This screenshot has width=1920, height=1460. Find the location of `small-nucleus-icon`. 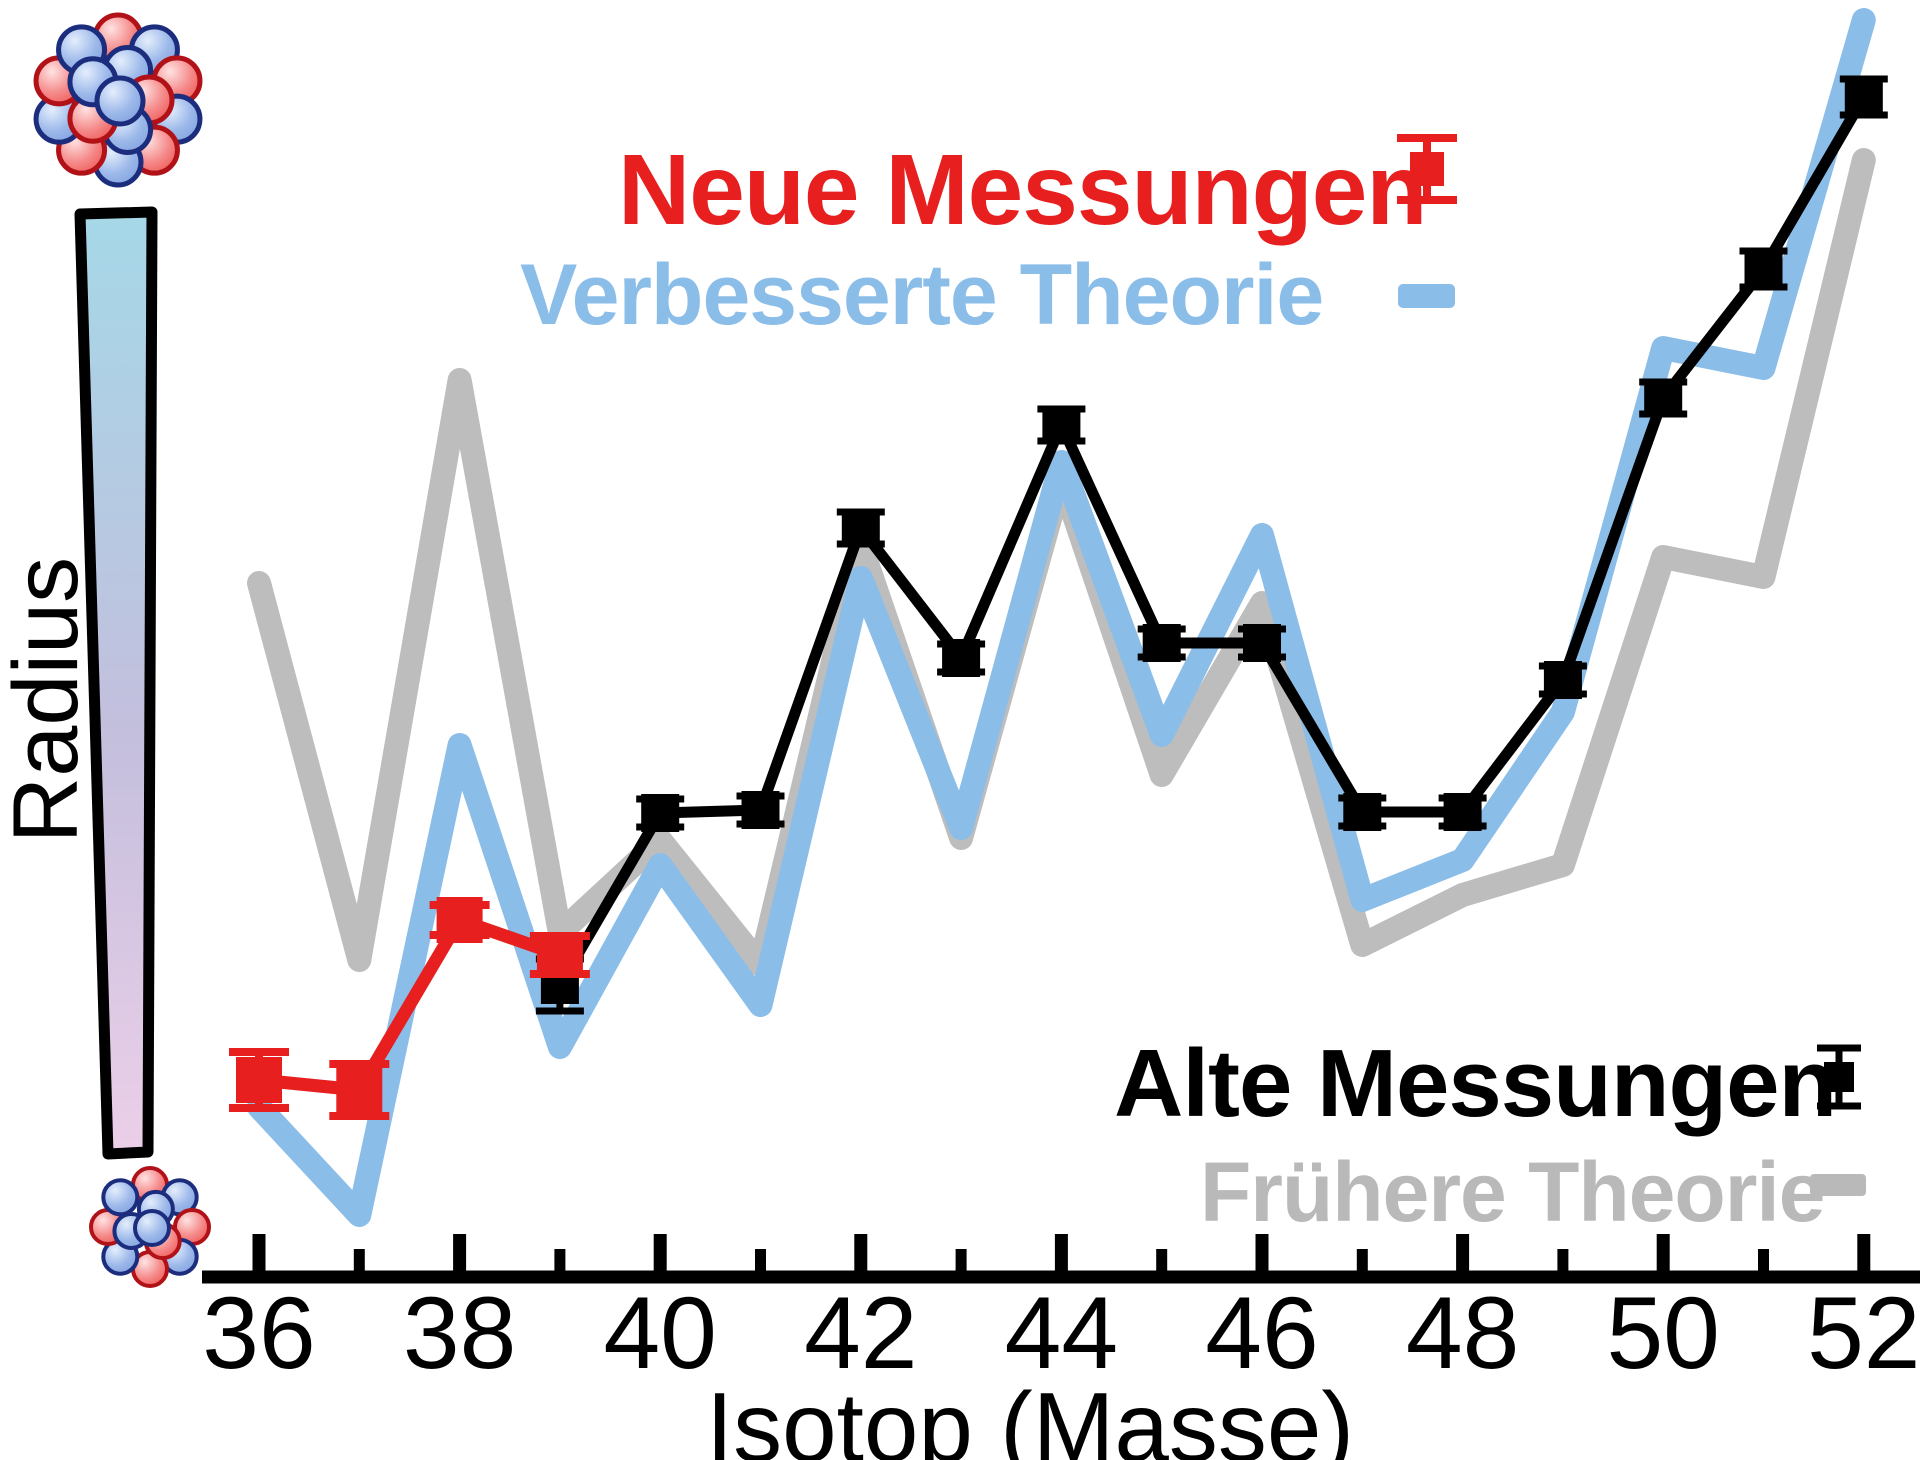

small-nucleus-icon is located at coordinates (150, 1227).